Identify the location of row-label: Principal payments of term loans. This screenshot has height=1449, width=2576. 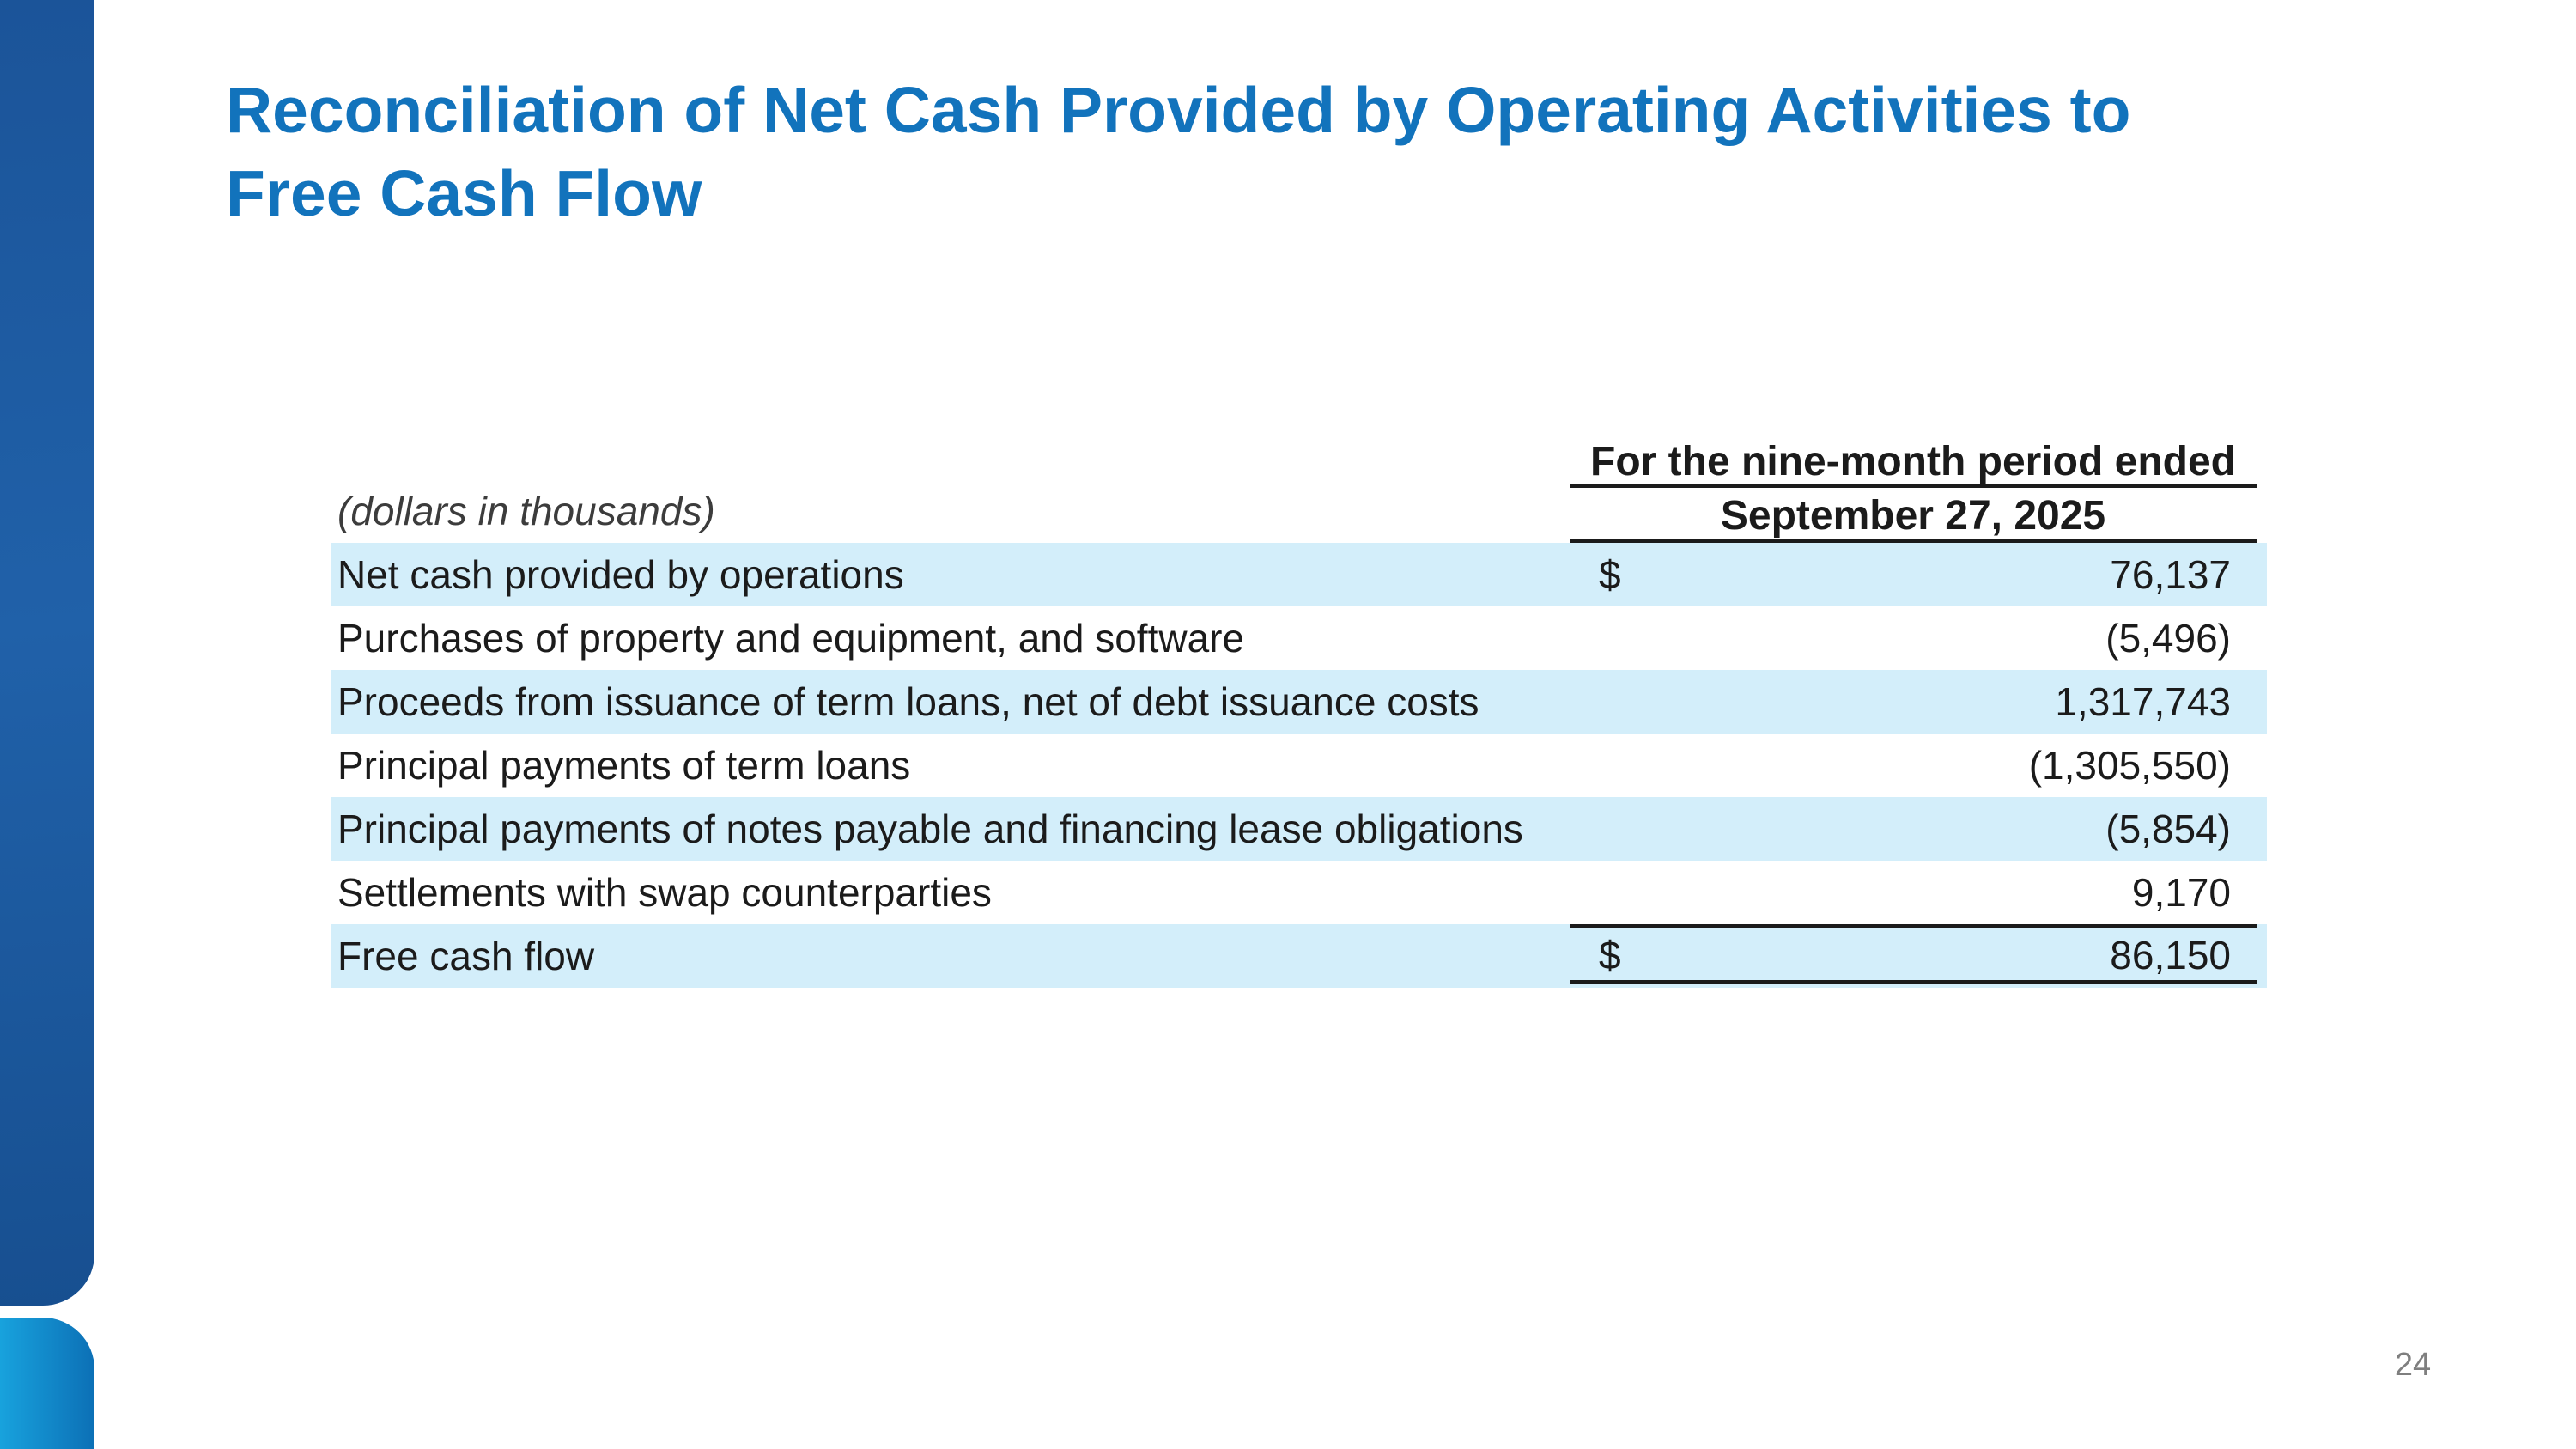
(624, 765).